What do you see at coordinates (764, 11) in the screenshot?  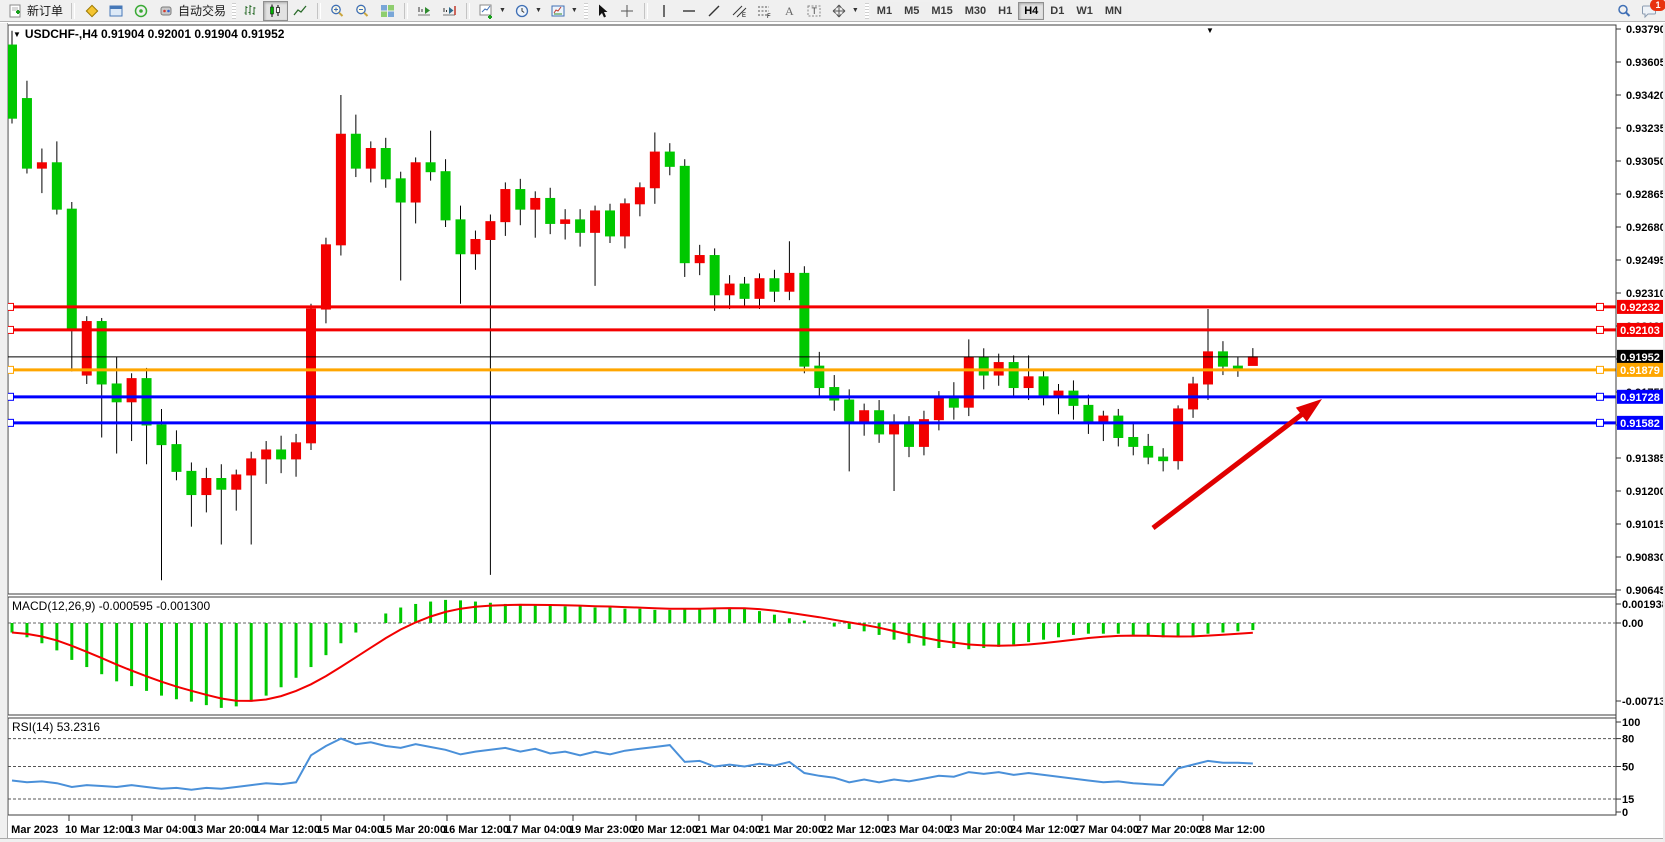 I see `fibonacci-tool-button: F` at bounding box center [764, 11].